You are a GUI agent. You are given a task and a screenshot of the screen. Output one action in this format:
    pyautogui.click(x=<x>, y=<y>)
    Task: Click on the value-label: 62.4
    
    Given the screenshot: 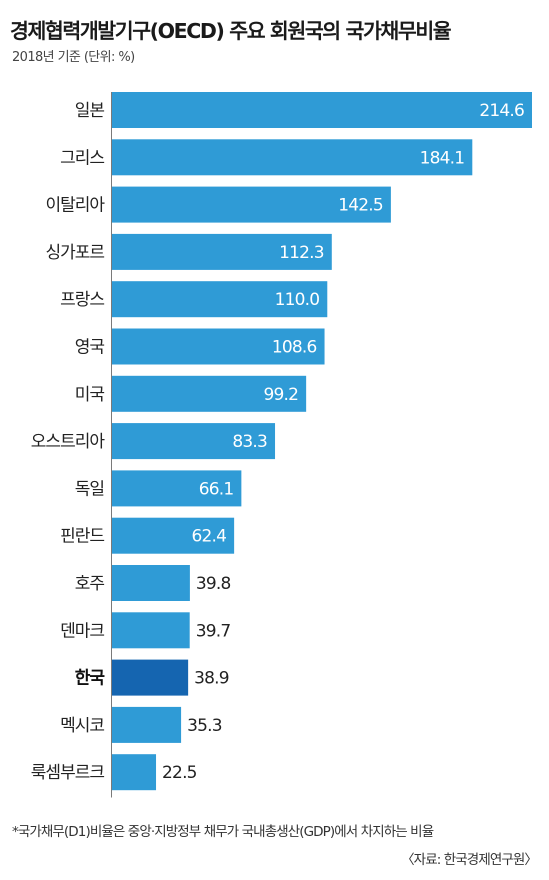 What is the action you would take?
    pyautogui.click(x=208, y=537)
    